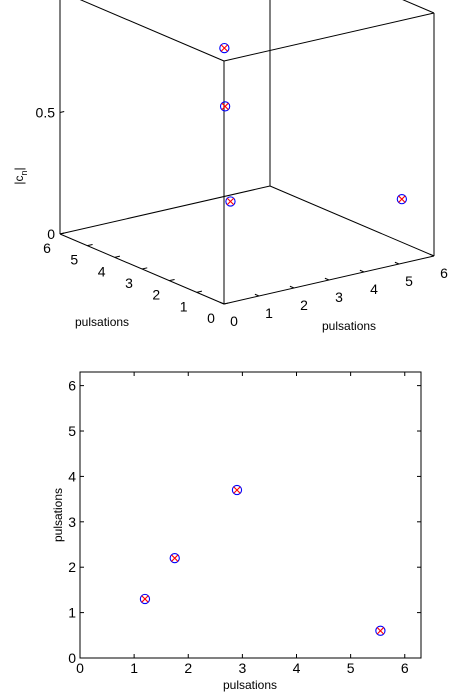 The image size is (453, 693). What do you see at coordinates (374, 289) in the screenshot?
I see `x-tick-label-3d: 4` at bounding box center [374, 289].